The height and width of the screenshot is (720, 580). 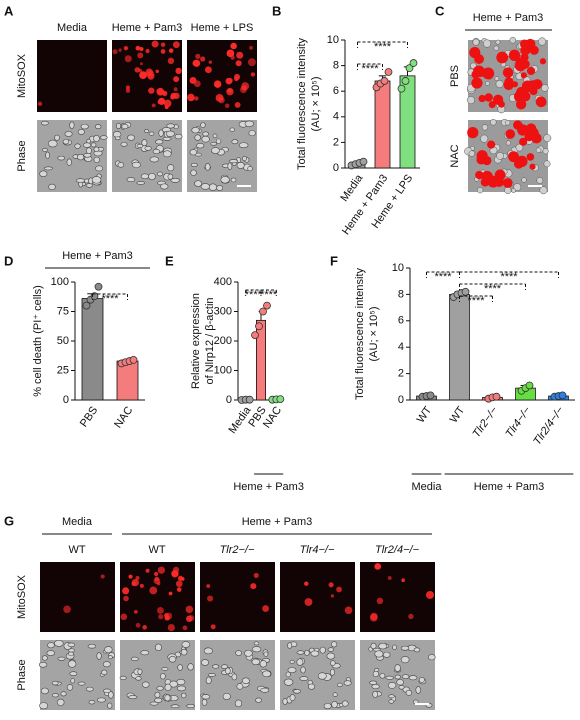 I want to click on y-tick-label: 8, so click(x=336, y=66).